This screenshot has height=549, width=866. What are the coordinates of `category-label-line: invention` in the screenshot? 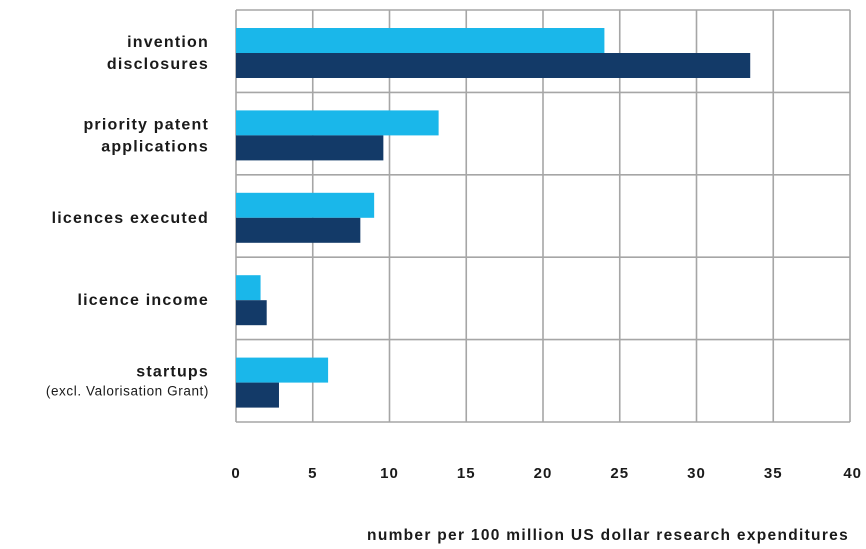 It's located at (168, 42).